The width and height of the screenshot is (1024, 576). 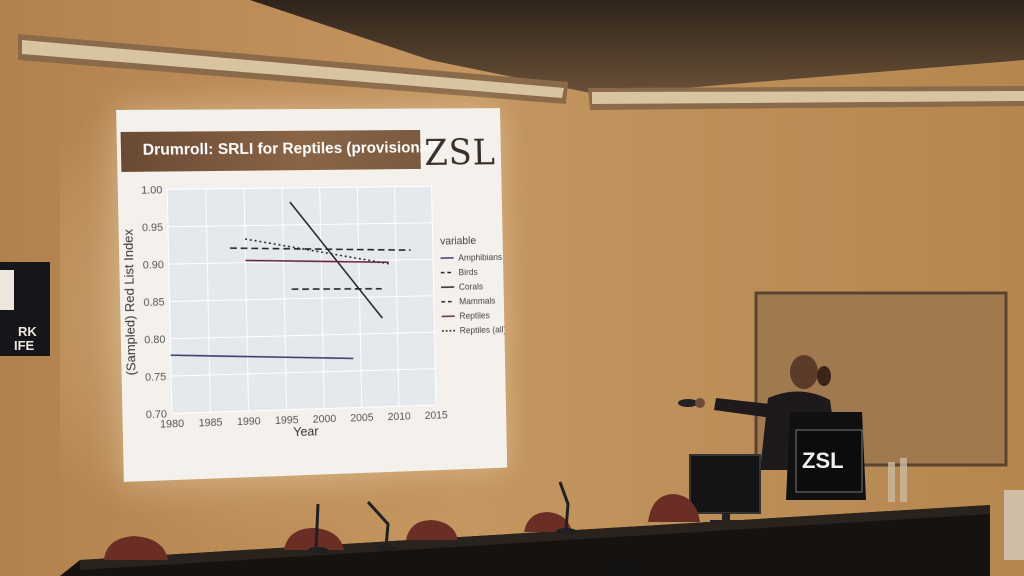 What do you see at coordinates (477, 301) in the screenshot?
I see `legend-label: Mammals` at bounding box center [477, 301].